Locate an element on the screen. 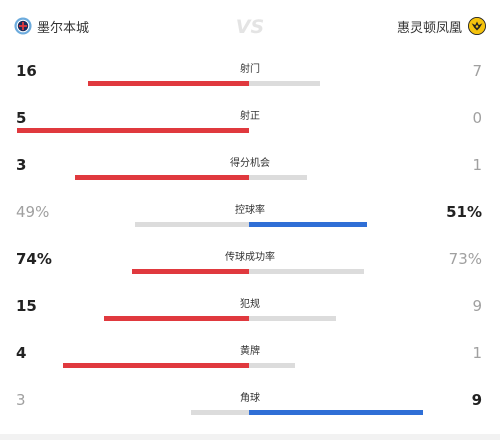  stat-row: 16 射门 7 is located at coordinates (250, 73).